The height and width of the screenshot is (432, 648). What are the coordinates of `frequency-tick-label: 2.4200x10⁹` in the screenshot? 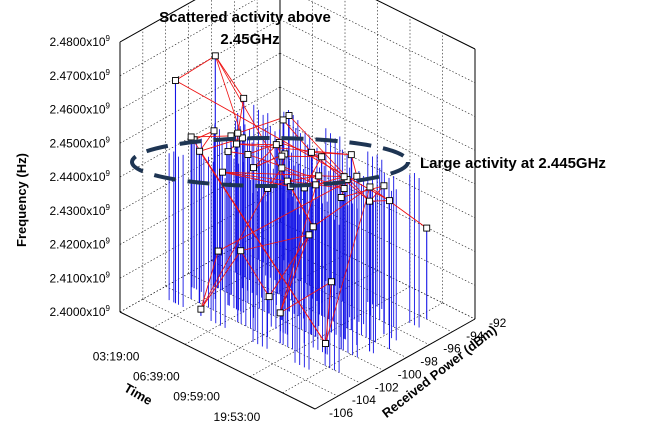 It's located at (79, 244).